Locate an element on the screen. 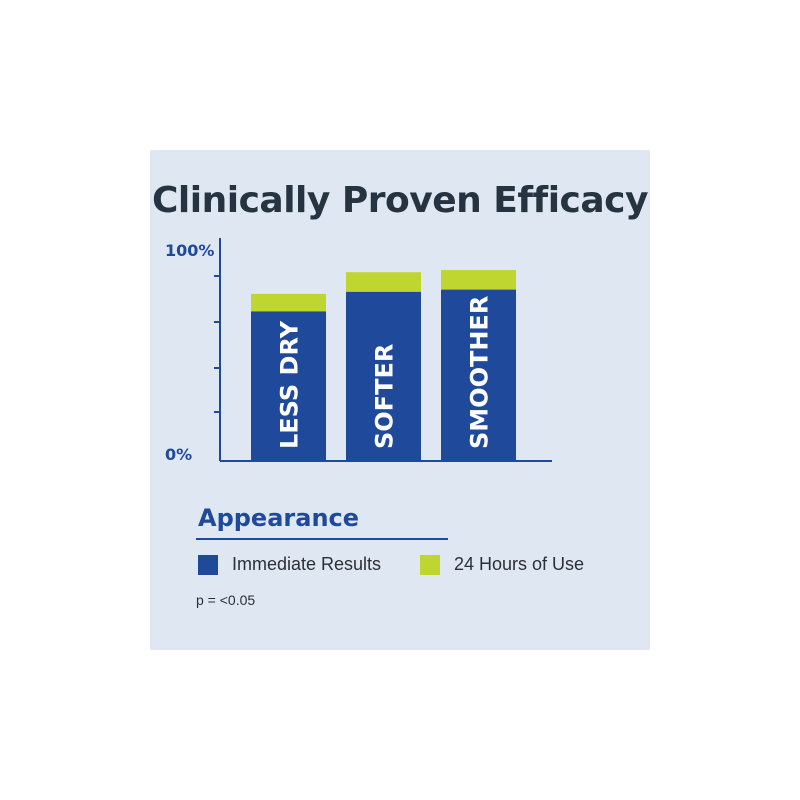  legend-item-immediate: Immediate Results is located at coordinates (289, 564).